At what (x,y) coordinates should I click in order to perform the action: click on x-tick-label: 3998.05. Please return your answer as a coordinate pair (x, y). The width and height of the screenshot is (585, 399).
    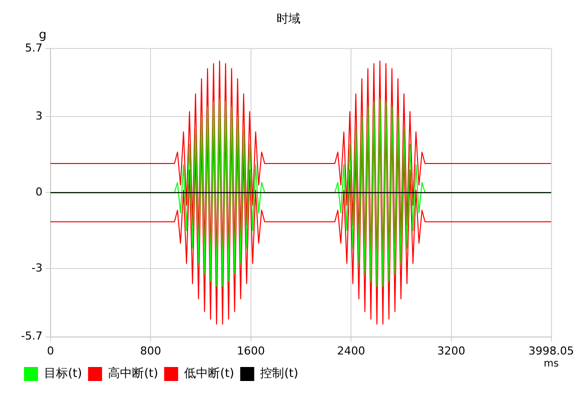
    Looking at the image, I should click on (551, 351).